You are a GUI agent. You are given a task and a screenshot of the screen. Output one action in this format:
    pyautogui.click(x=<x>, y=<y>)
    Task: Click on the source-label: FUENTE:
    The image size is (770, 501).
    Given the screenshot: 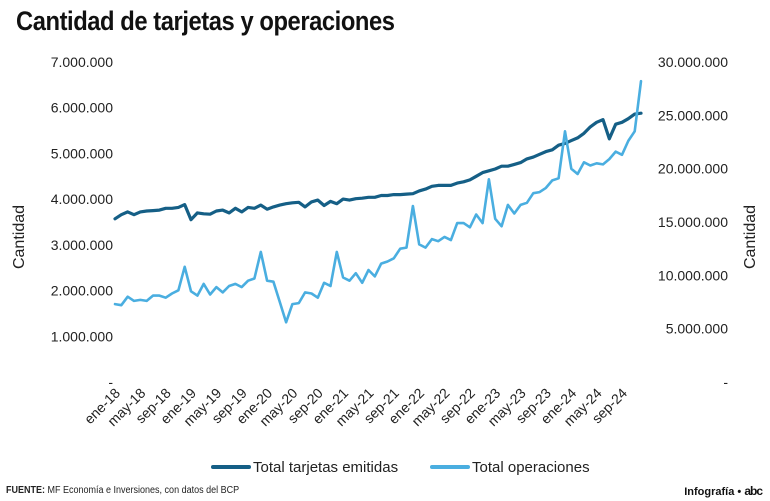 What is the action you would take?
    pyautogui.click(x=26, y=490)
    